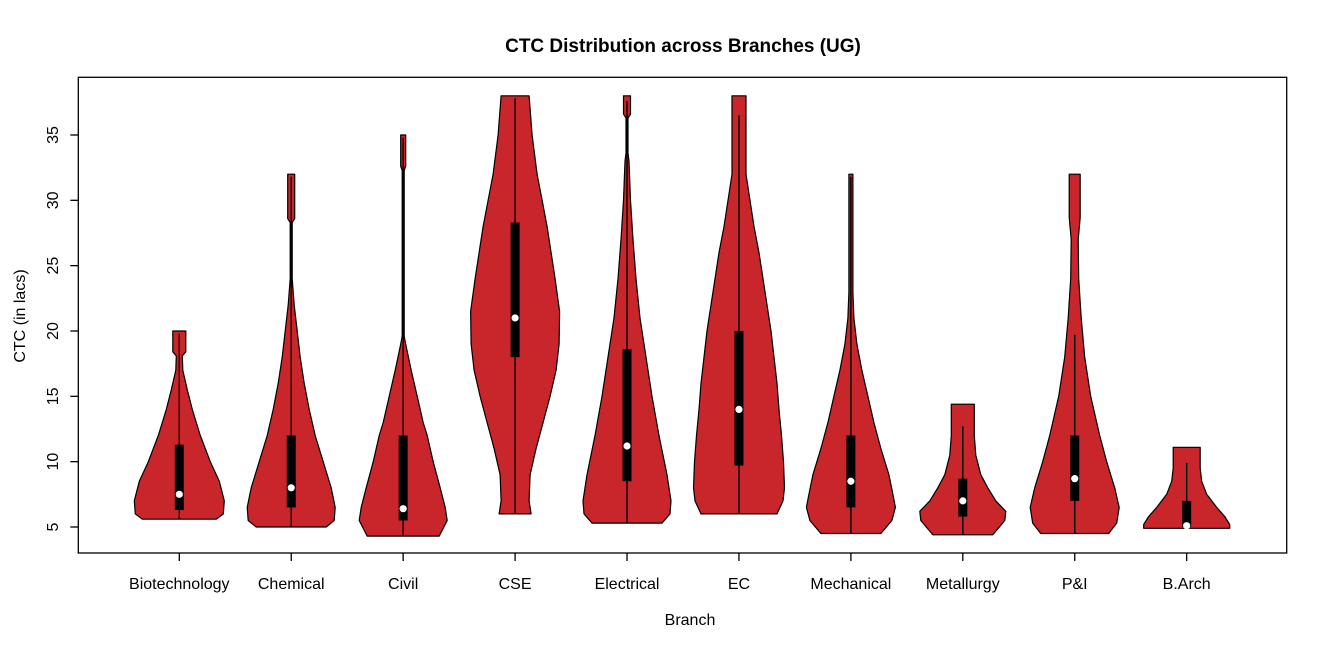 The width and height of the screenshot is (1327, 653). What do you see at coordinates (963, 501) in the screenshot?
I see `median-dot-Metallurgy` at bounding box center [963, 501].